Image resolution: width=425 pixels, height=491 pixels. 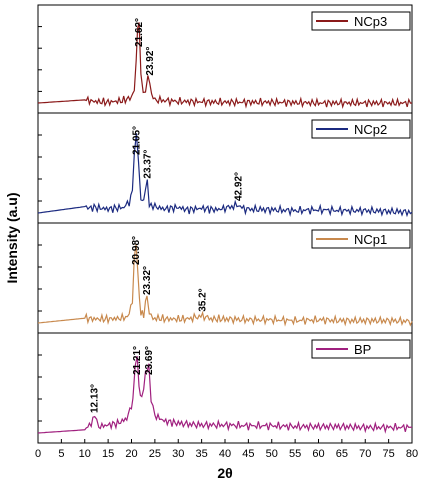 I want to click on x-tick-label: 40, so click(x=225, y=454).